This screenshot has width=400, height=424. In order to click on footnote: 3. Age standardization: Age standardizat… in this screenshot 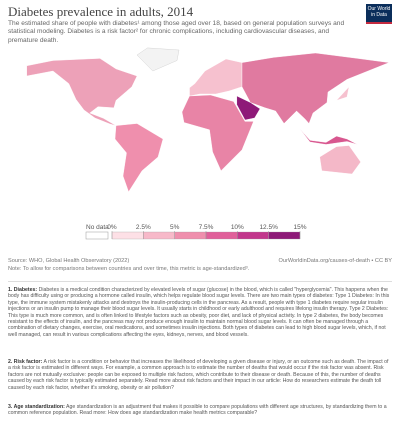, I will do `click(200, 410)`.